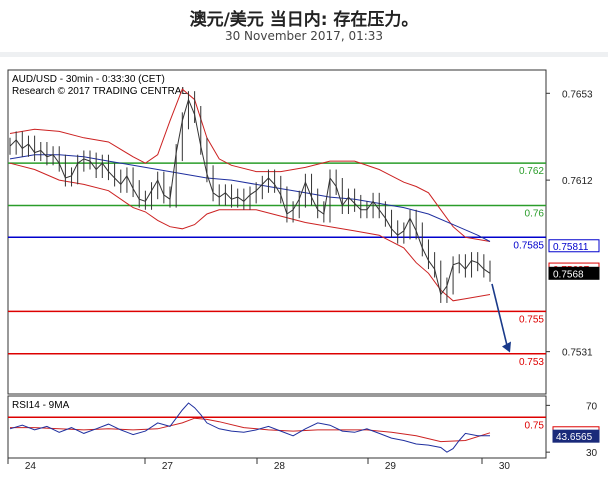 This screenshot has width=608, height=484. Describe the element at coordinates (571, 247) in the screenshot. I see `price-tag-label: 0.75811` at that location.